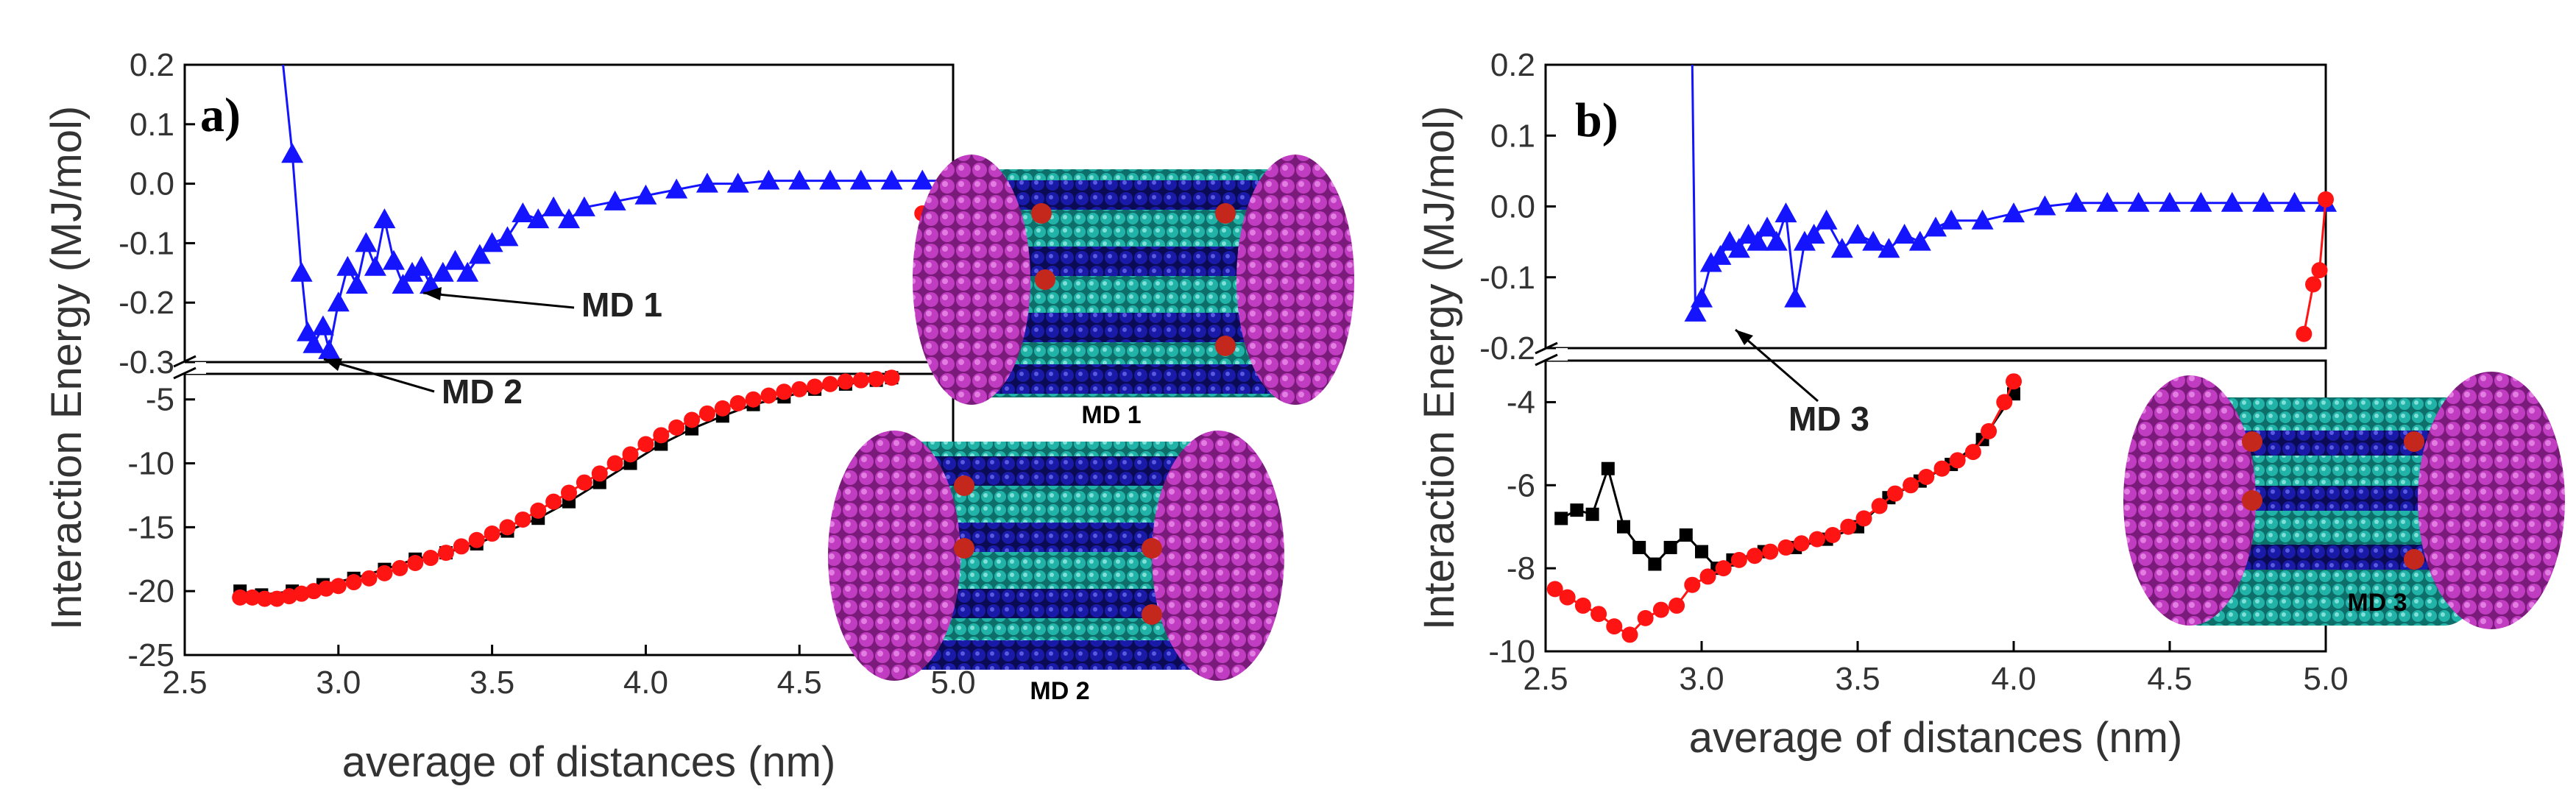 The height and width of the screenshot is (800, 2576). What do you see at coordinates (2326, 199) in the screenshot?
I see `panel-b-series-3-point` at bounding box center [2326, 199].